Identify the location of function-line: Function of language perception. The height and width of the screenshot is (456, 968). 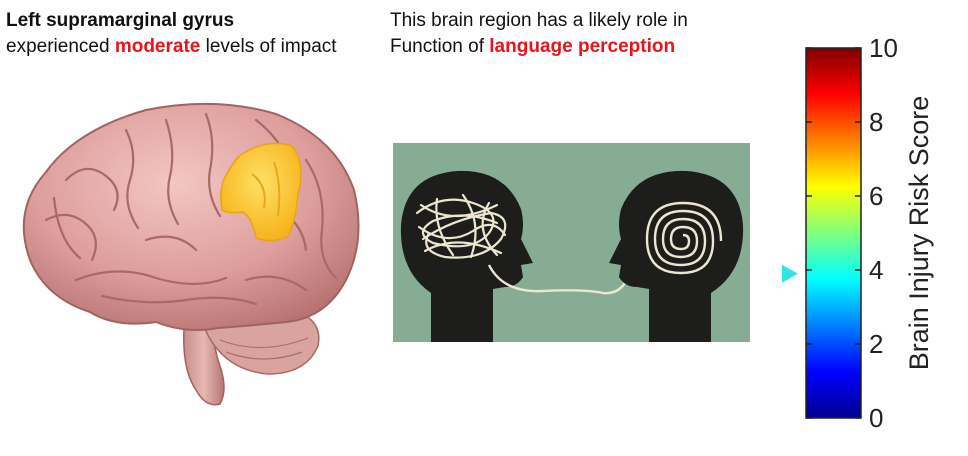
(539, 47).